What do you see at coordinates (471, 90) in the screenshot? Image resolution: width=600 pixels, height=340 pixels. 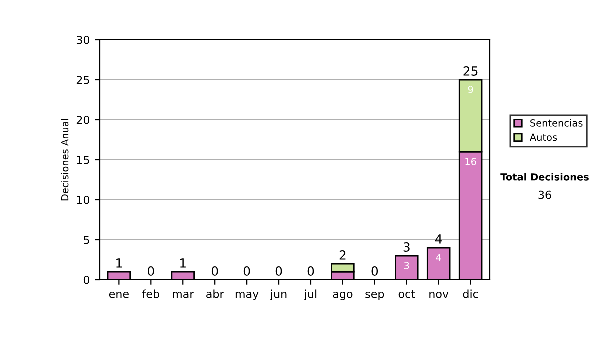 I see `data-label: 9` at bounding box center [471, 90].